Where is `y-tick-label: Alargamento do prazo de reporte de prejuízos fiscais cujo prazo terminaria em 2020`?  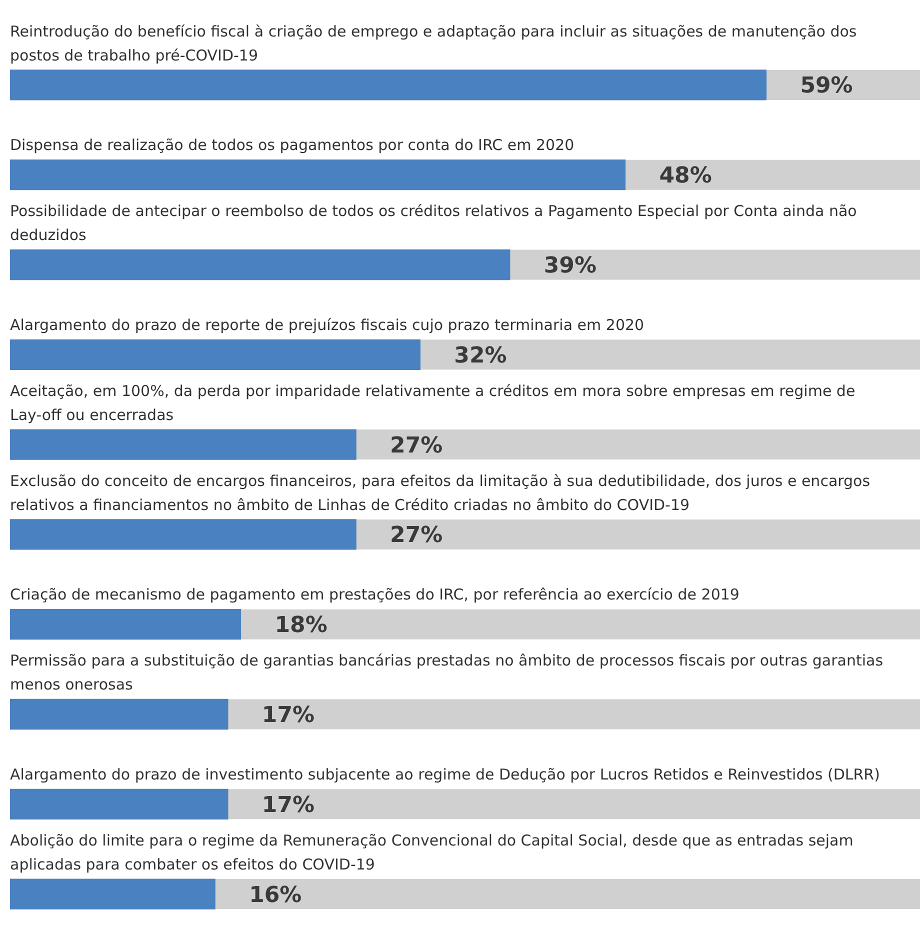
y-tick-label: Alargamento do prazo de reporte de prejuízos fiscais cujo prazo terminaria em 2020 is located at coordinates (327, 325).